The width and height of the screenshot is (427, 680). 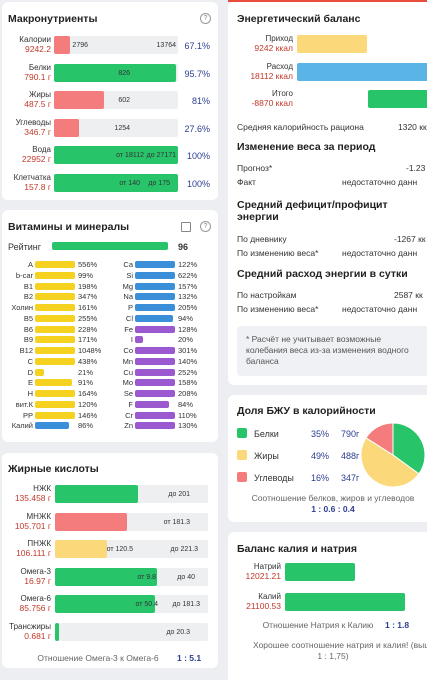 I want to click on row-amount: 9242.2, so click(x=38, y=49).